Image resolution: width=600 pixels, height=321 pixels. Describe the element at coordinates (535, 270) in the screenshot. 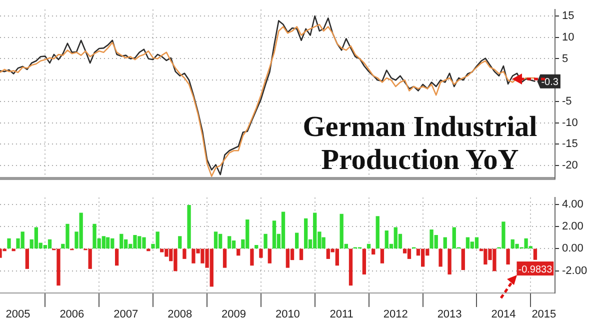

I see `data-label: -0.9833` at that location.